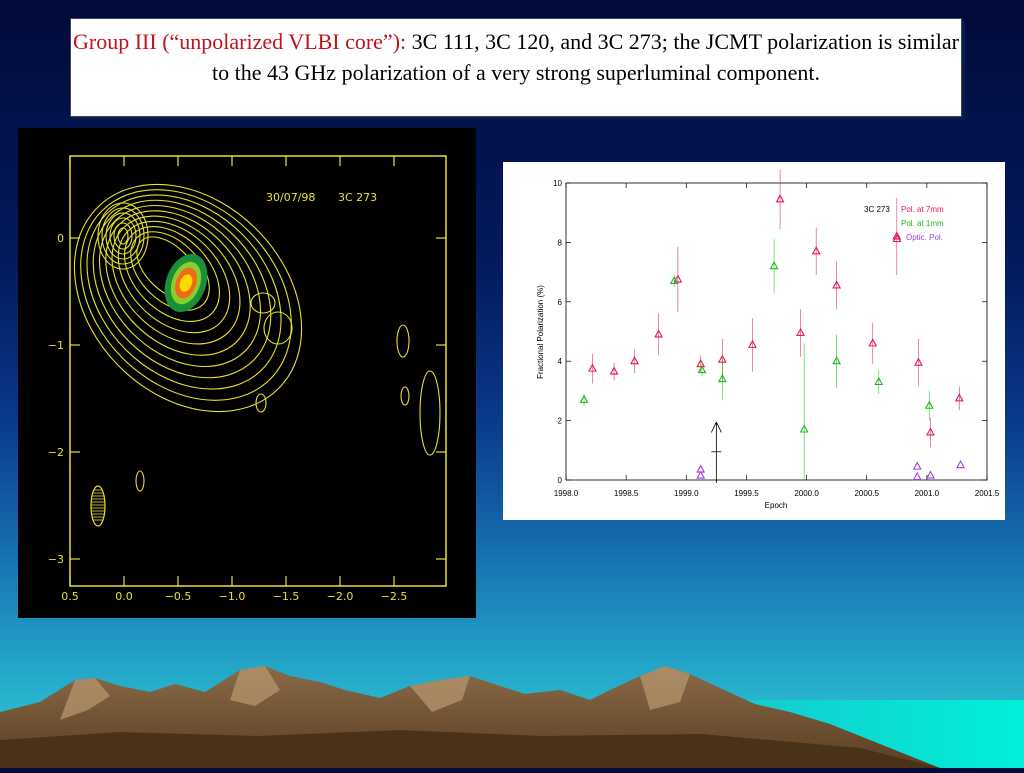 The width and height of the screenshot is (1024, 773). Describe the element at coordinates (560, 480) in the screenshot. I see `chart-y-tick-label: 0` at that location.